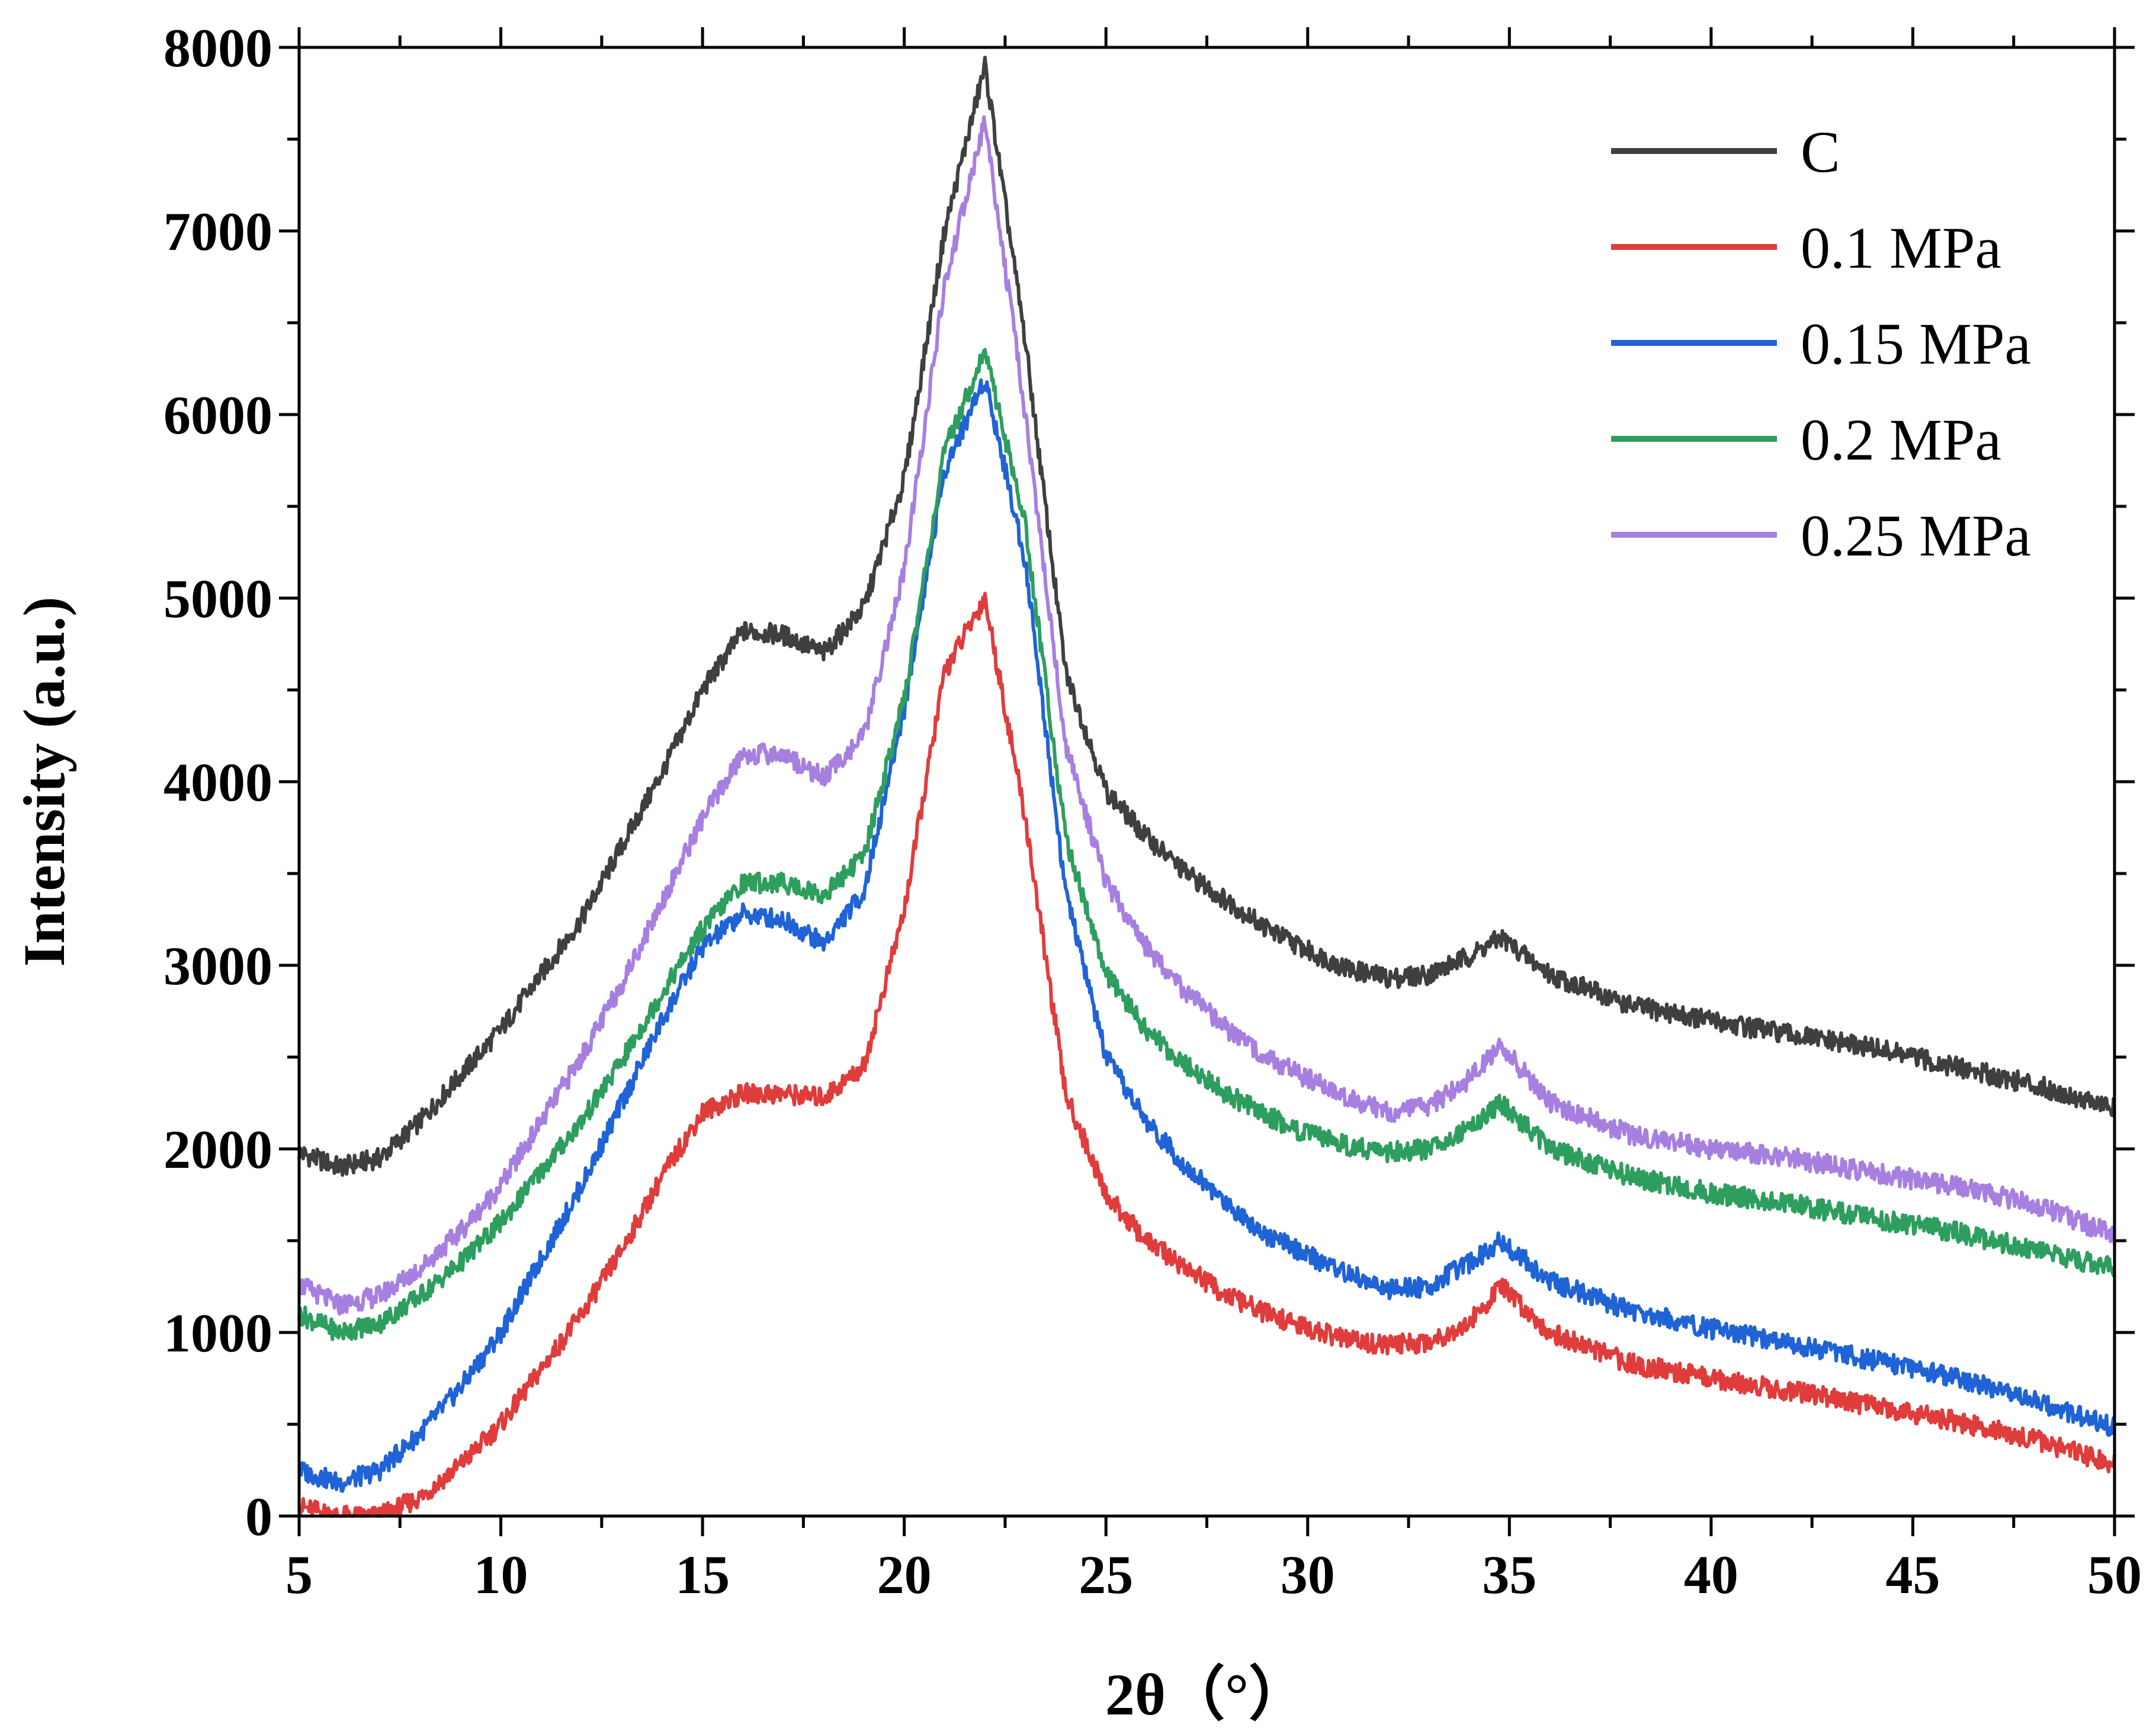  What do you see at coordinates (1509, 1574) in the screenshot?
I see `x-tick-label: 35` at bounding box center [1509, 1574].